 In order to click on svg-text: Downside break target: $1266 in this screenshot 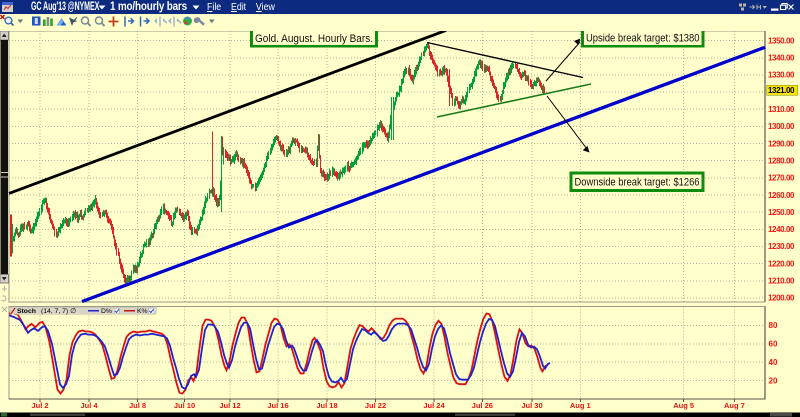, I will do `click(637, 183)`.